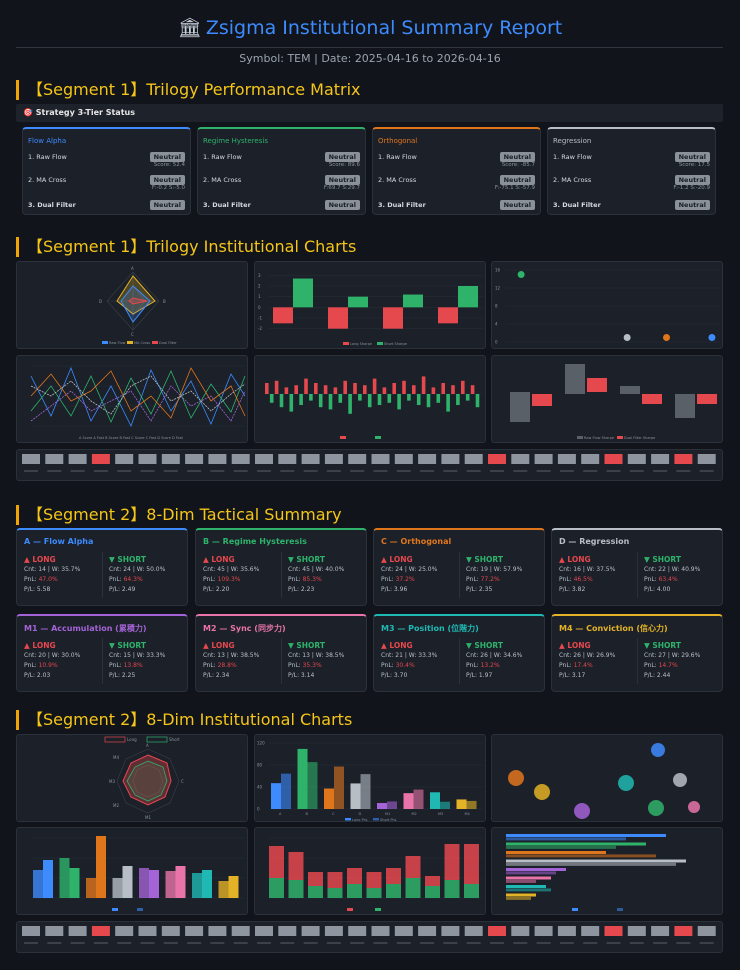 Image resolution: width=740 pixels, height=970 pixels. What do you see at coordinates (235, 141) in the screenshot?
I see `matrix-card-name: Regime Hysteresis` at bounding box center [235, 141].